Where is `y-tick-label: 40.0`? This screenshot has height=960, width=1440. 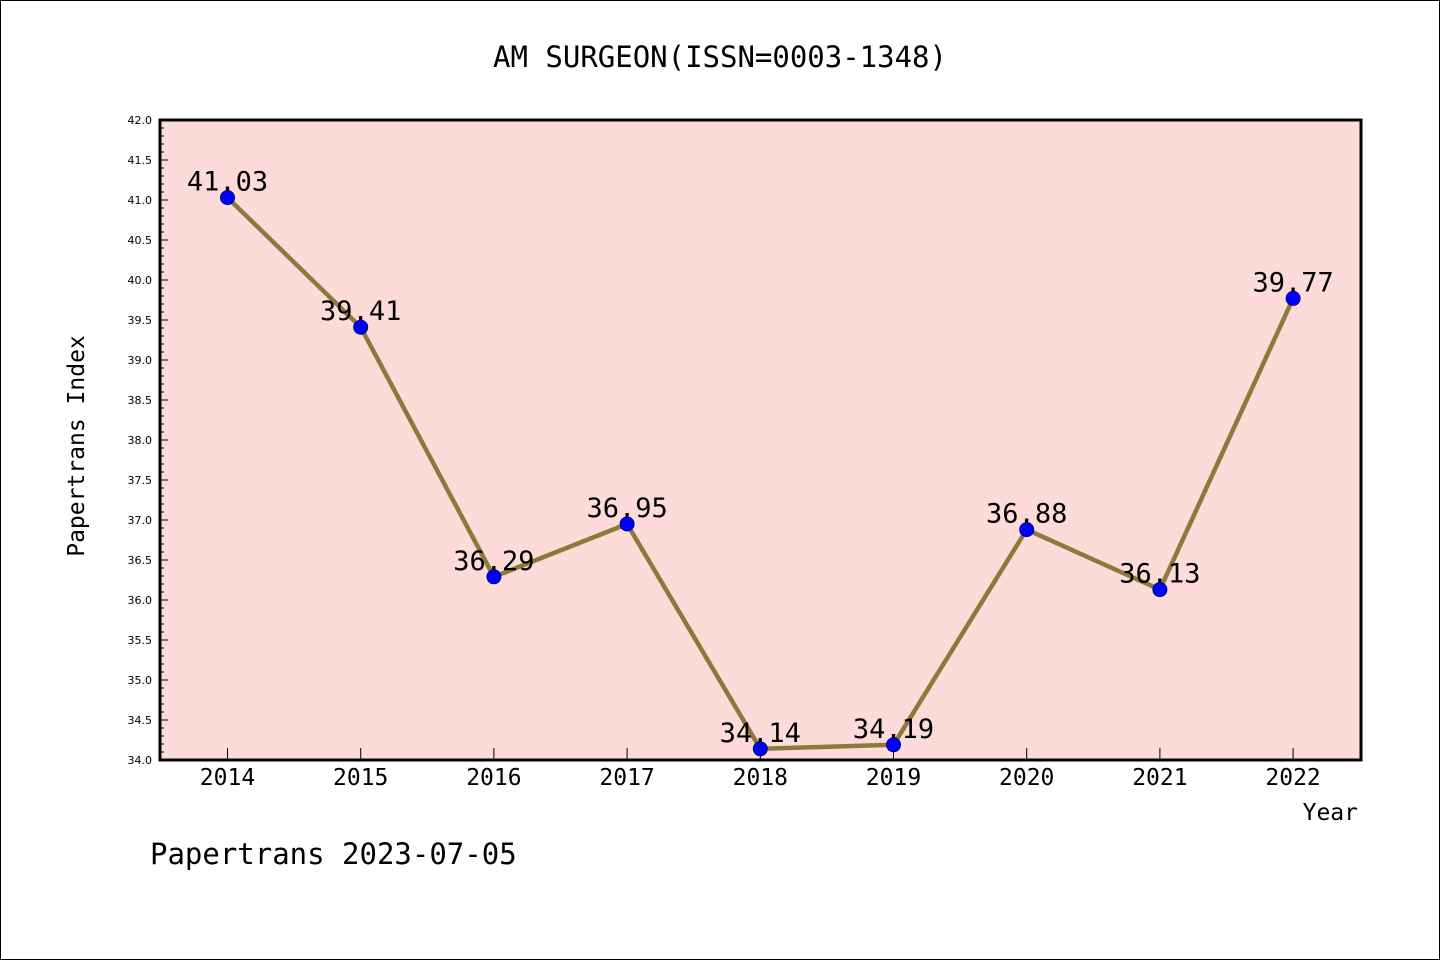
y-tick-label: 40.0 is located at coordinates (140, 280).